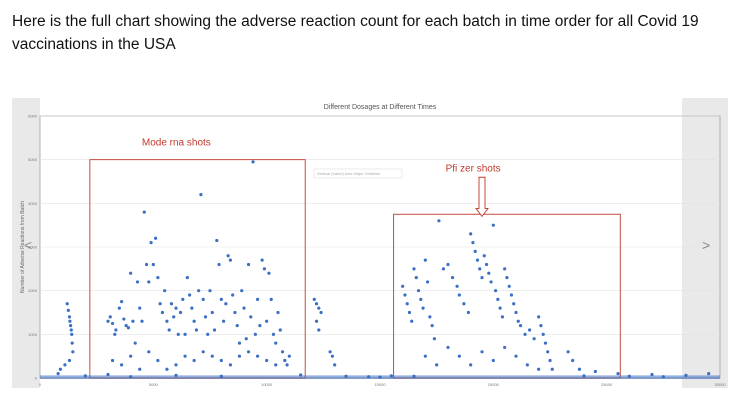 The image size is (740, 406). Describe the element at coordinates (33, 247) in the screenshot. I see `y-tick-label: 3000` at that location.